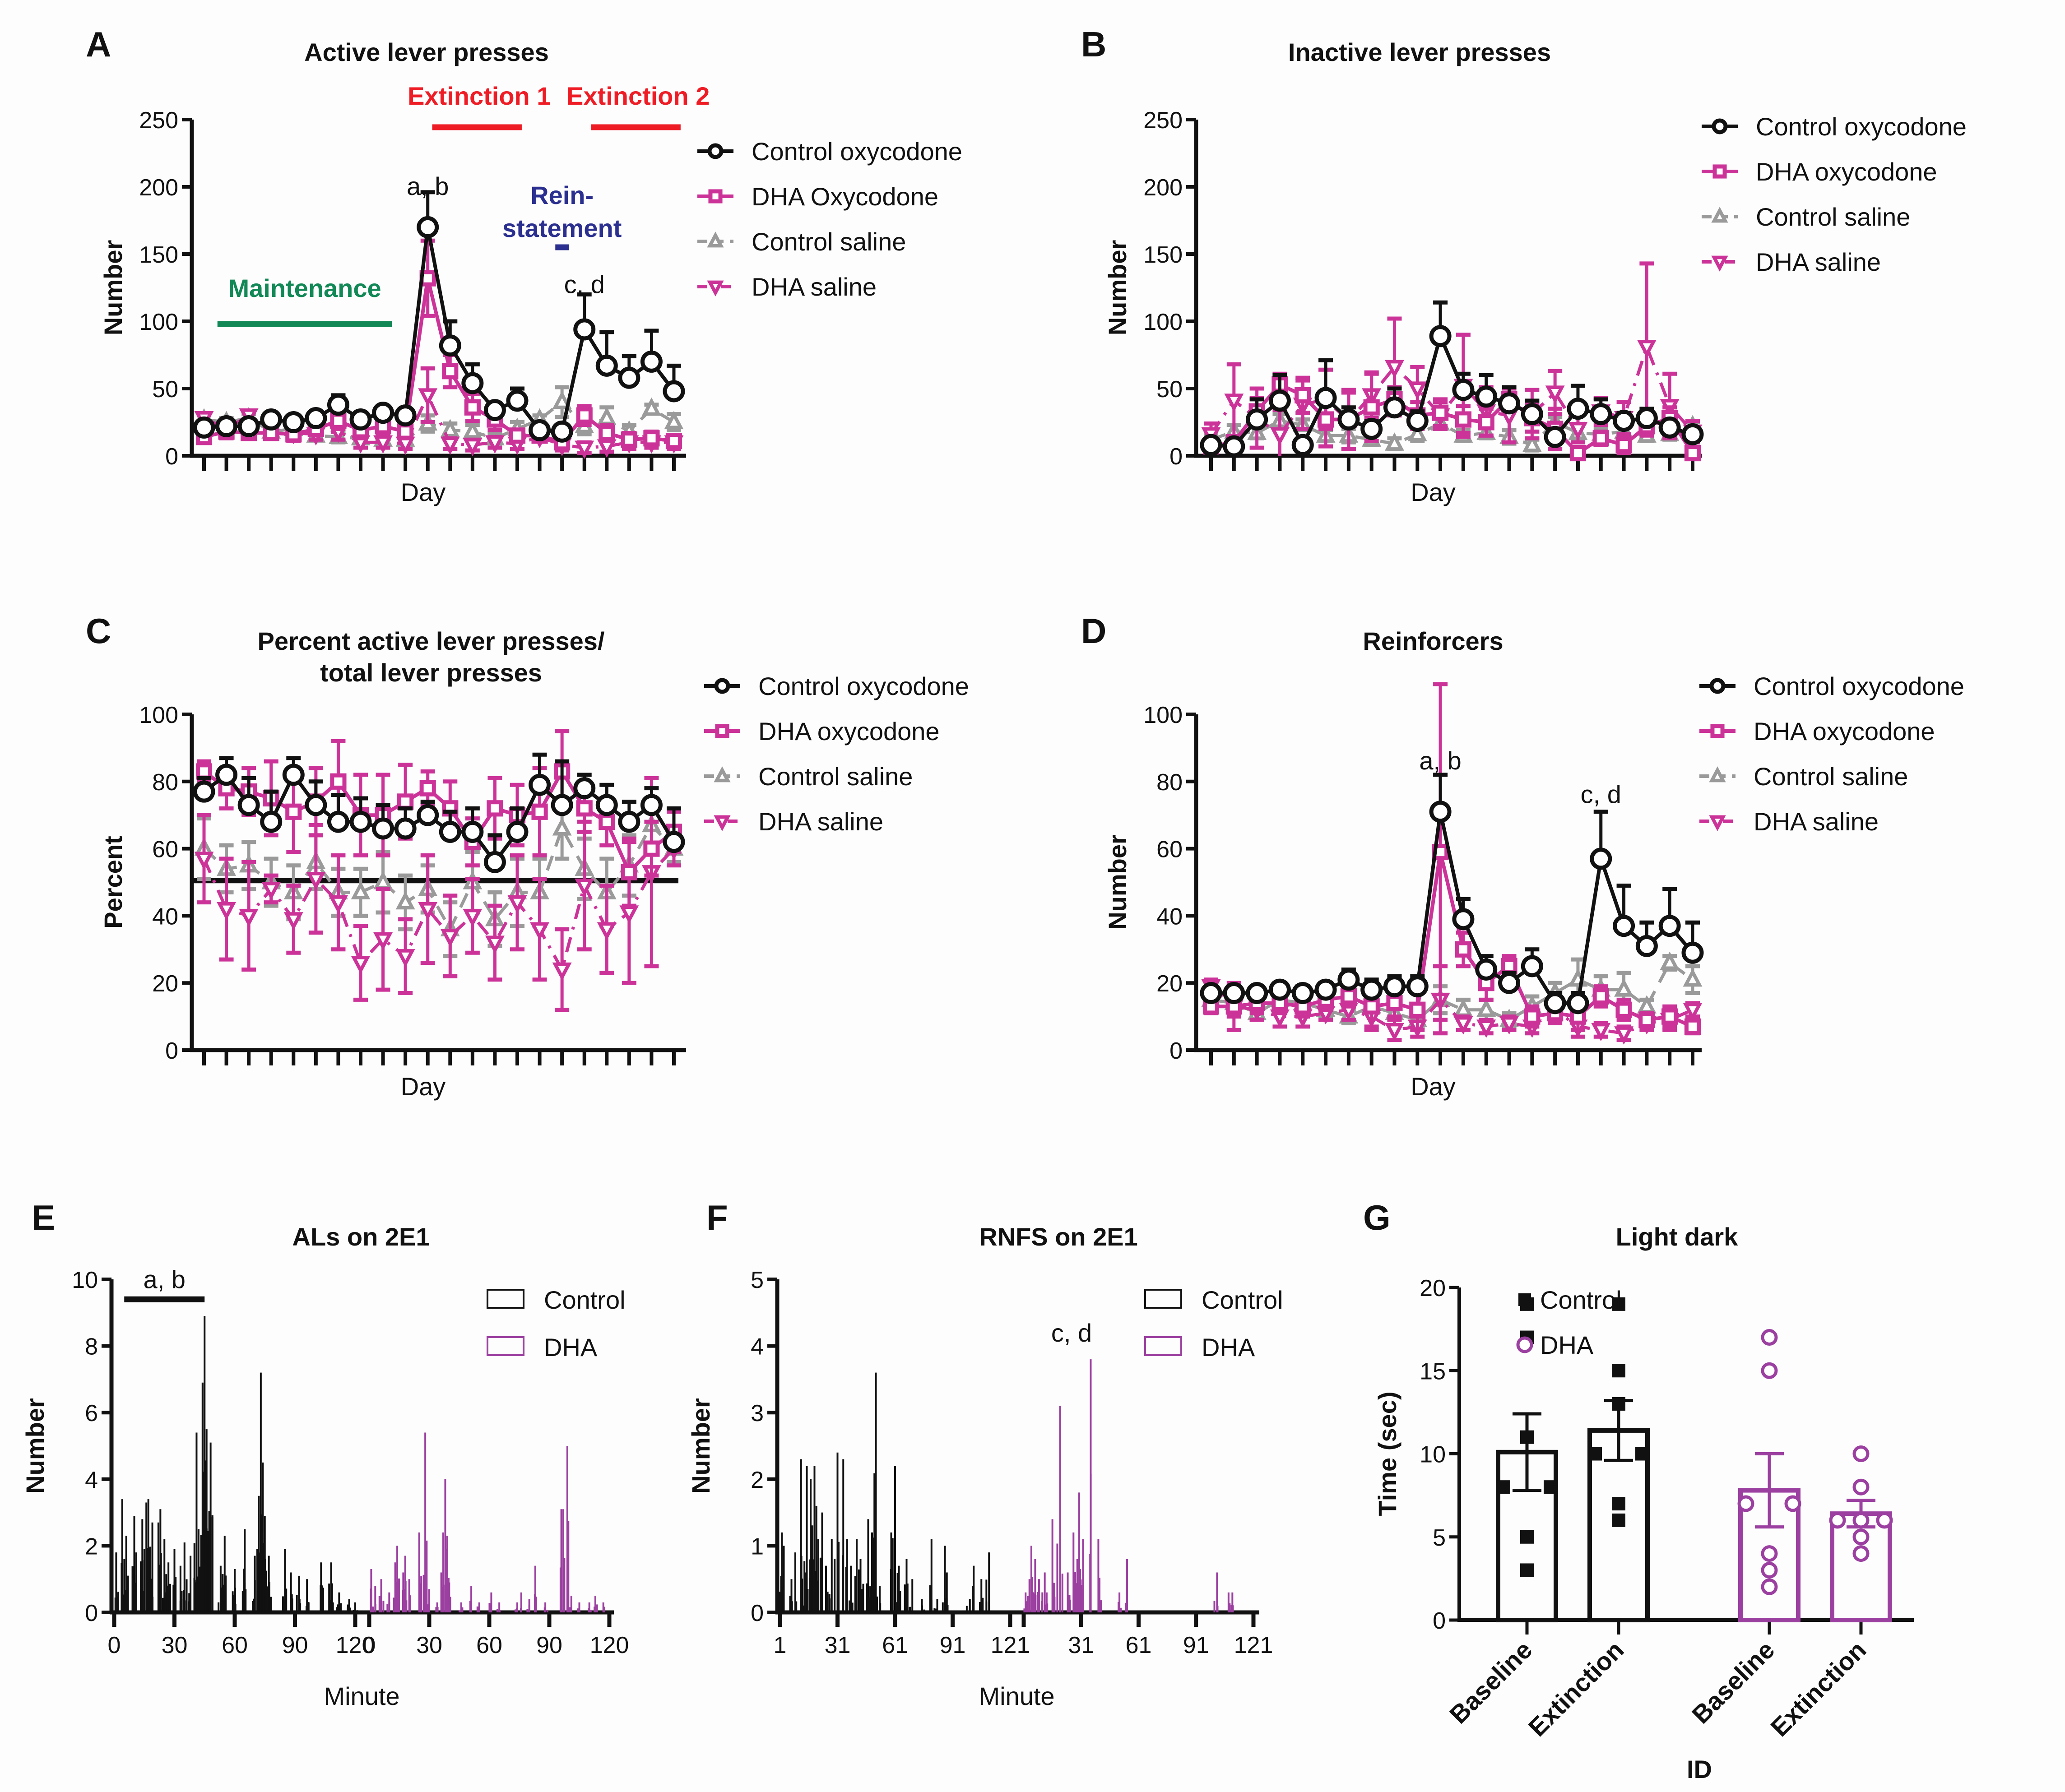 The image size is (2065, 1792). What do you see at coordinates (165, 783) in the screenshot?
I see `y-tick-label: 80` at bounding box center [165, 783].